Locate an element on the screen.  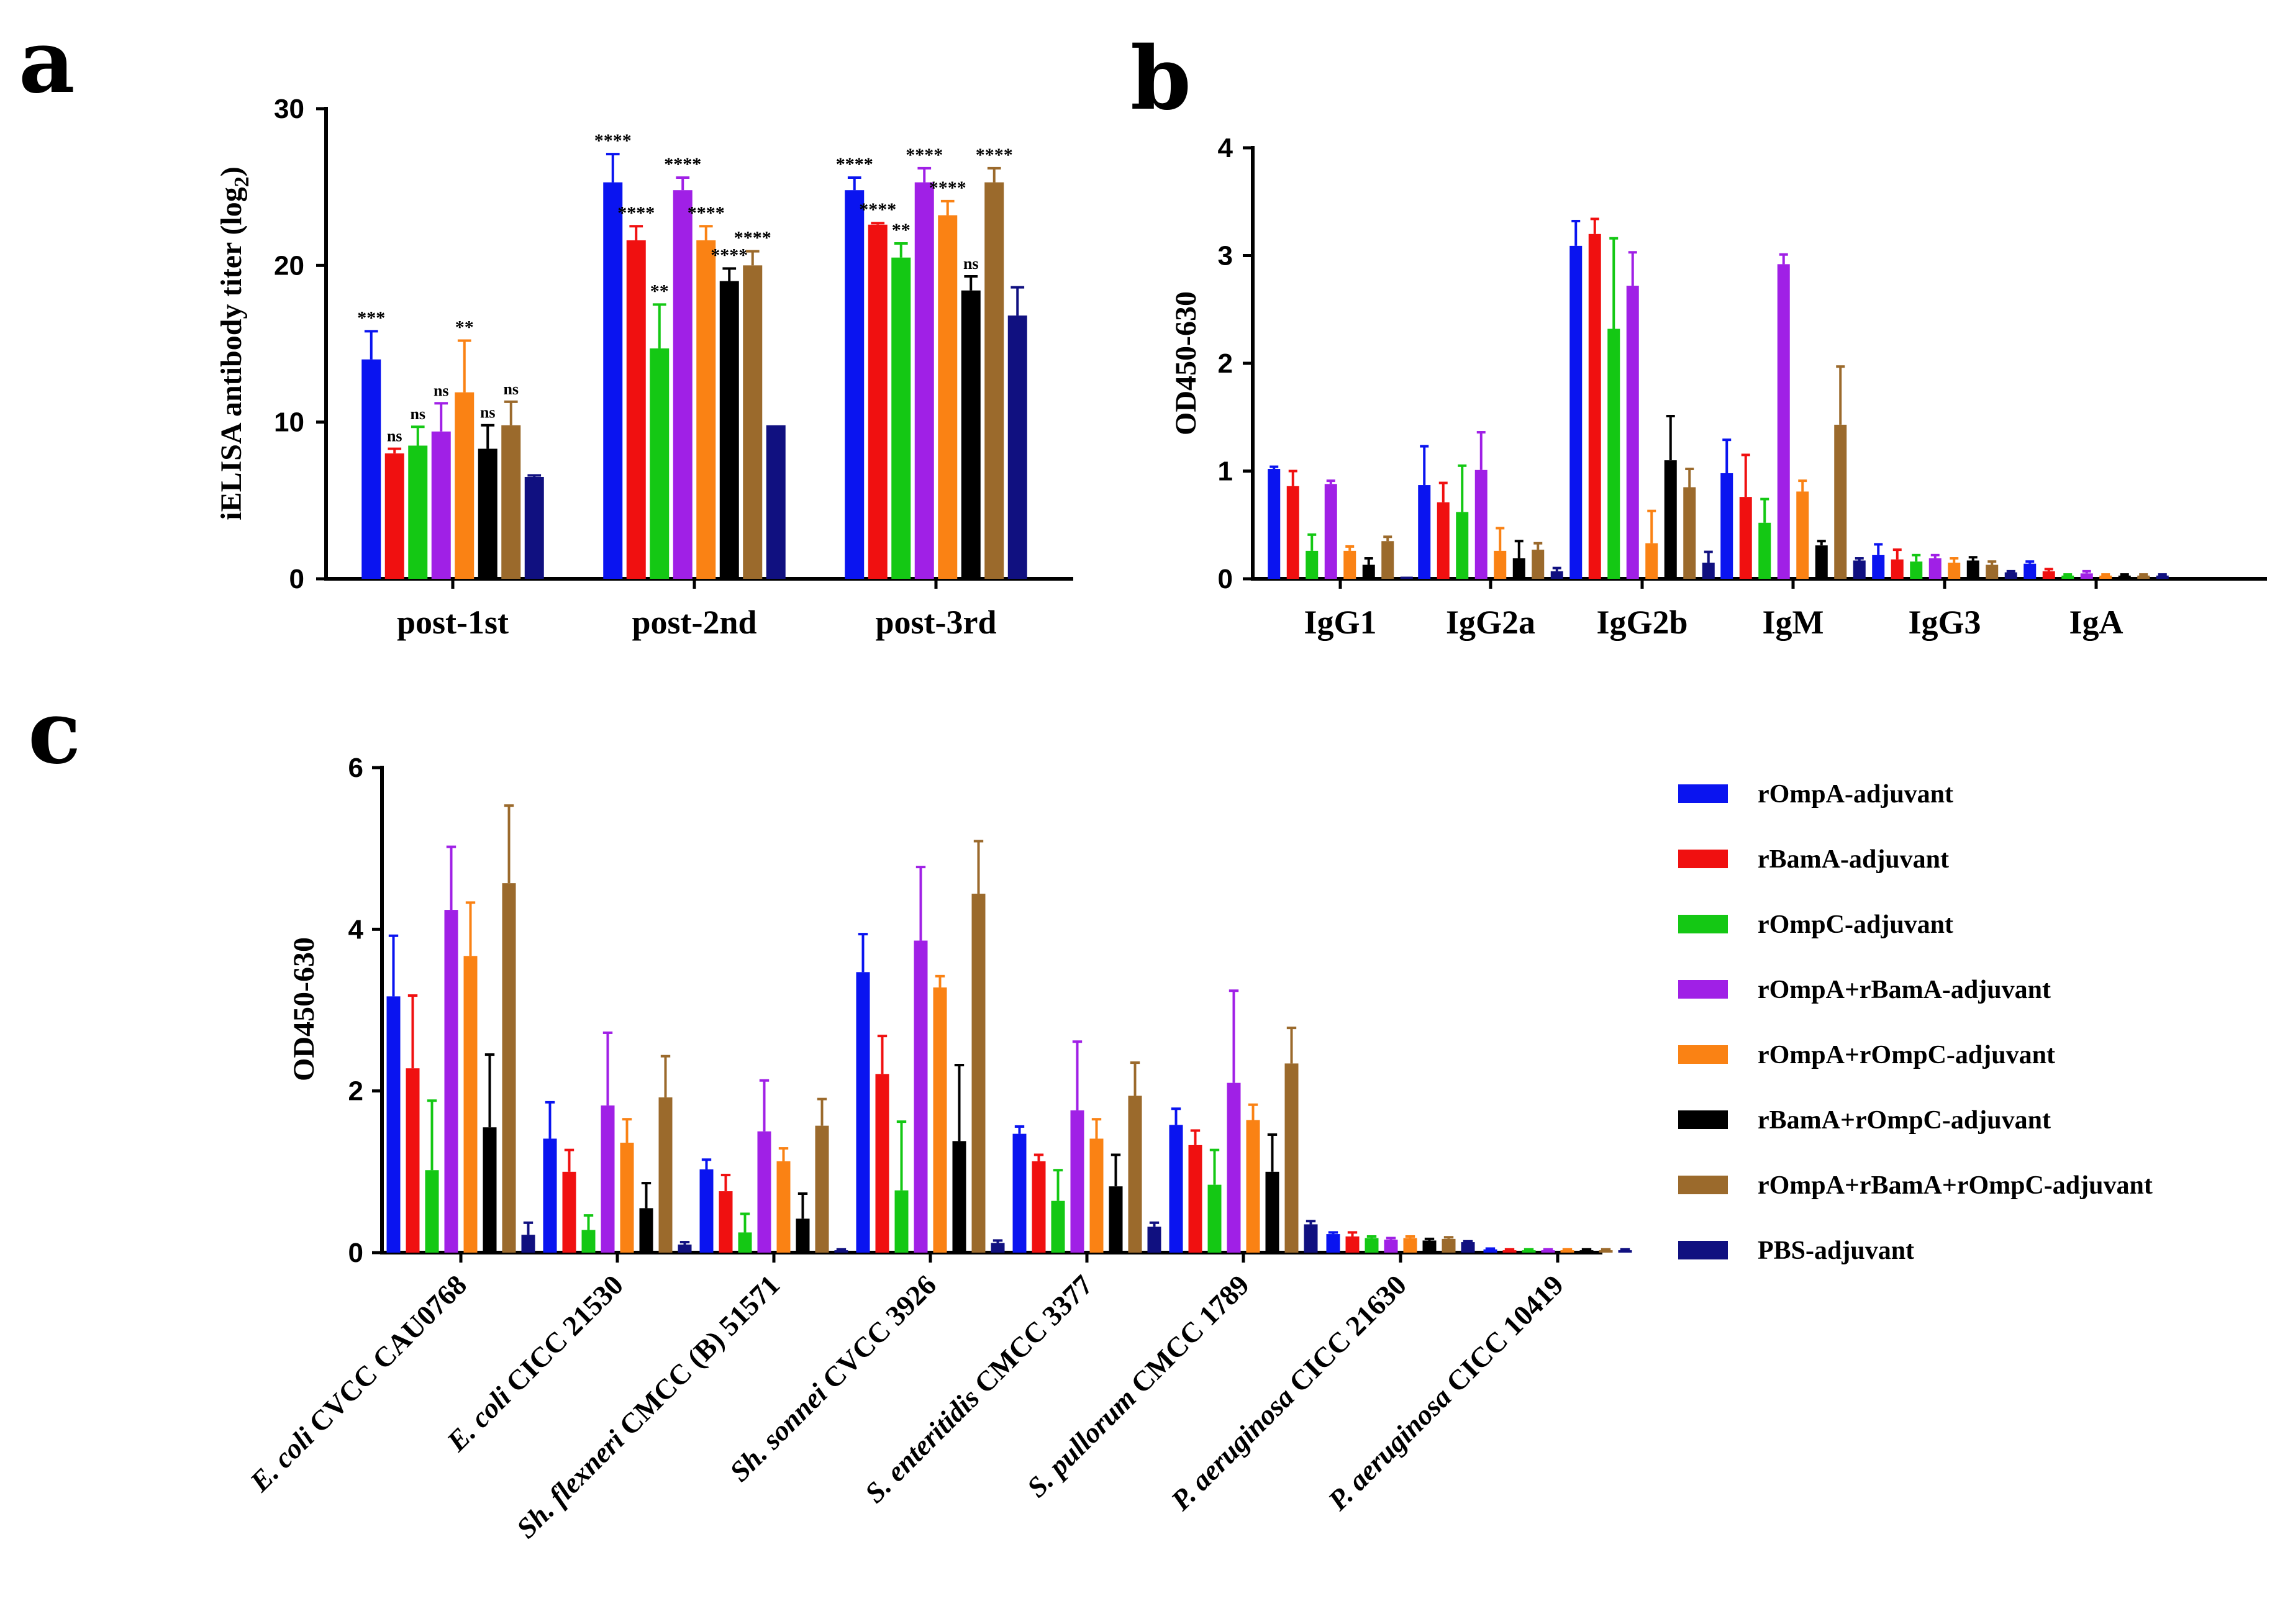
x-category-label-rest: CVCC 3926 is located at coordinates (877, 1334).